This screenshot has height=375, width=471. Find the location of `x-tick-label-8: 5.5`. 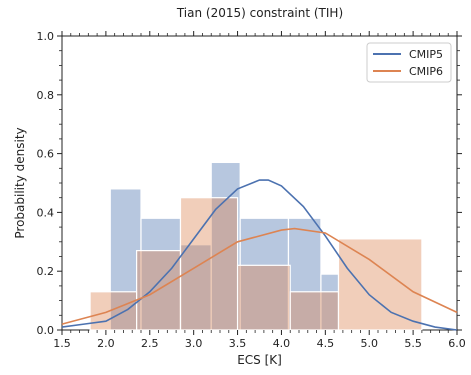

x-tick-label-8: 5.5 is located at coordinates (413, 343).